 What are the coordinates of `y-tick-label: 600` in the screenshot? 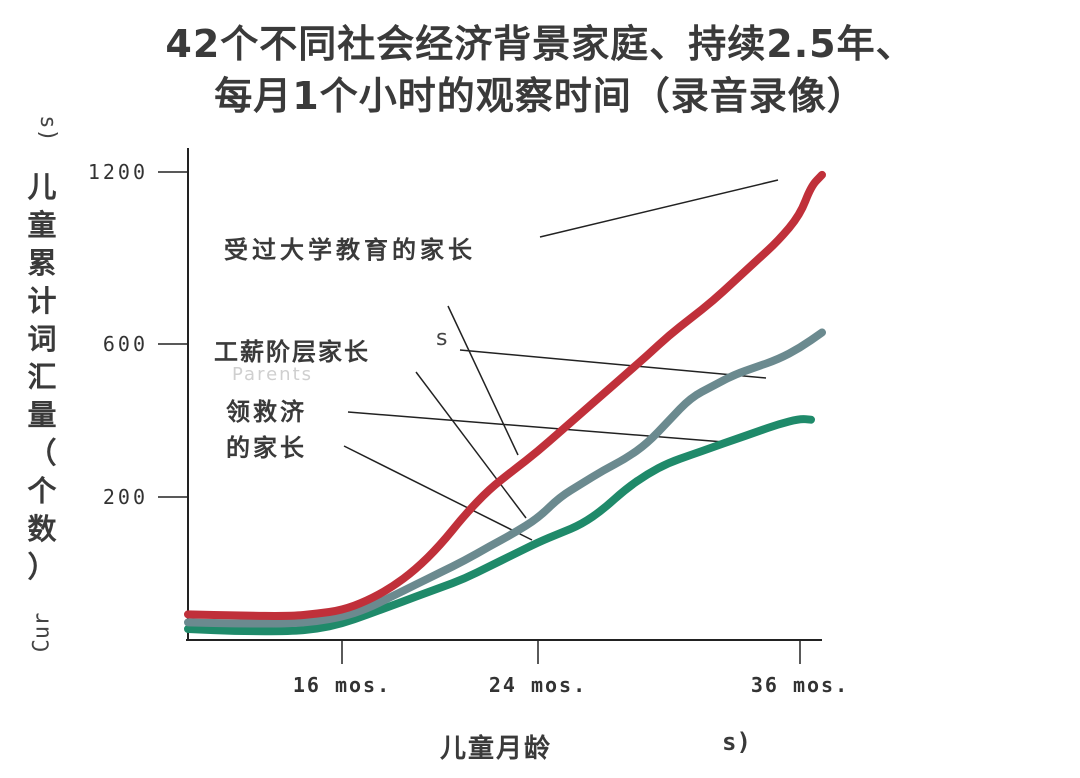 It's located at (125, 344).